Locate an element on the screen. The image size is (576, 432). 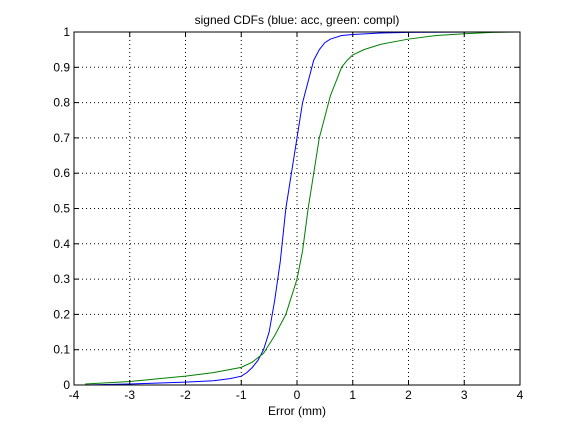
y-tick-label: 0.2 is located at coordinates (61, 314).